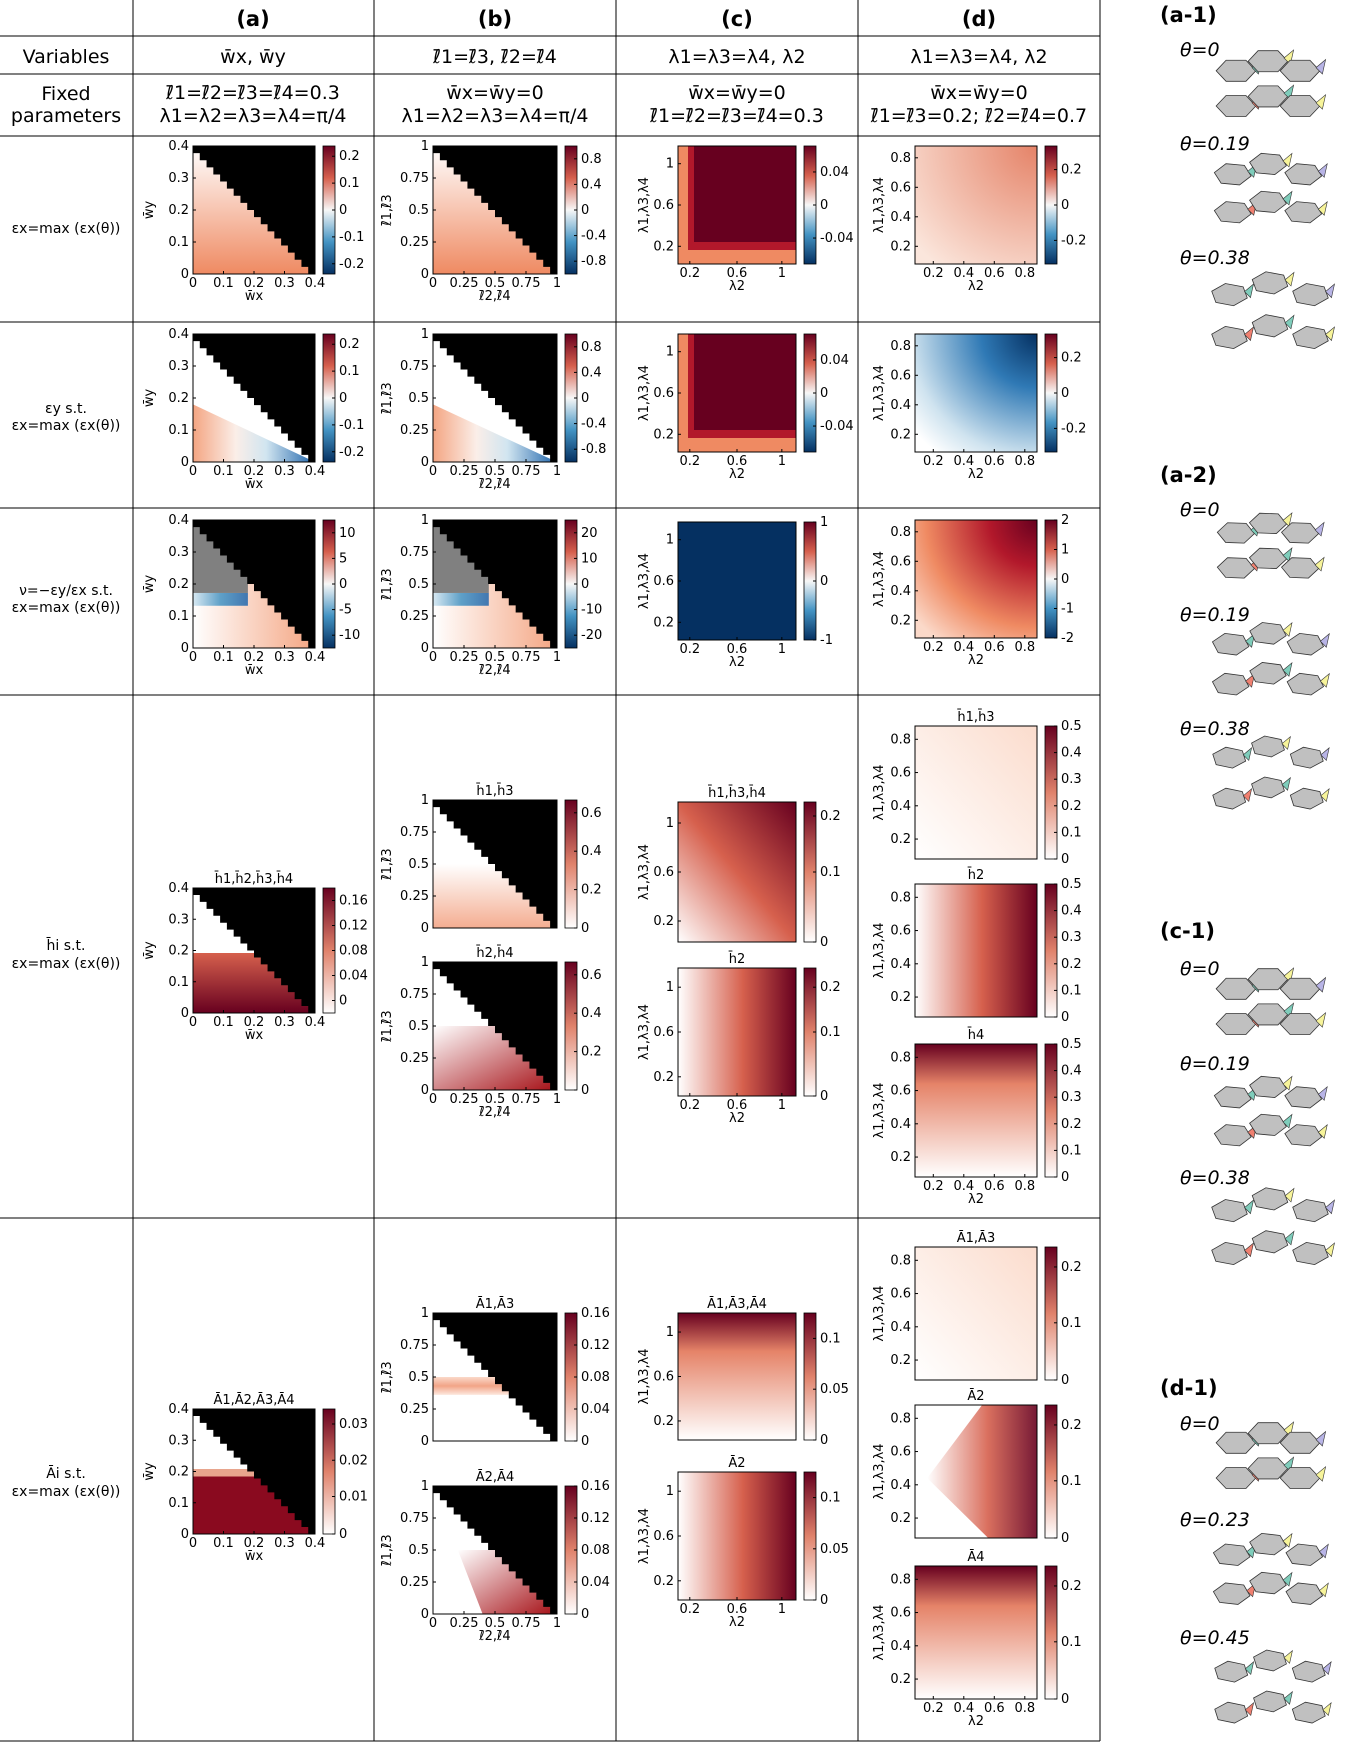  I want to click on colorbar-label: 10, so click(347, 533).